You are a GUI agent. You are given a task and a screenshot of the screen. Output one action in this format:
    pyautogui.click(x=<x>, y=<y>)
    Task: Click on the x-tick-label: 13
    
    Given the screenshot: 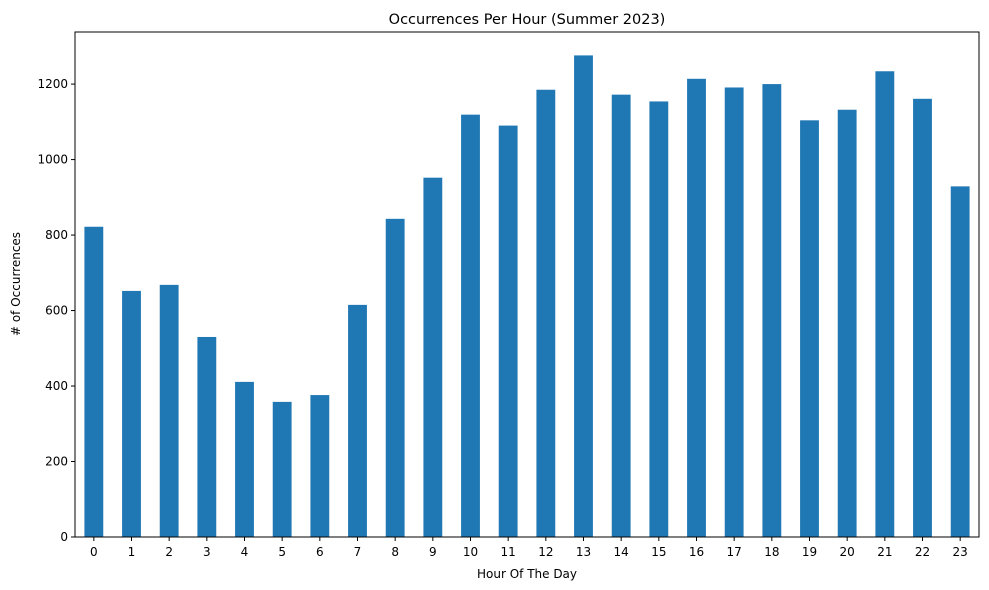 What is the action you would take?
    pyautogui.click(x=583, y=552)
    